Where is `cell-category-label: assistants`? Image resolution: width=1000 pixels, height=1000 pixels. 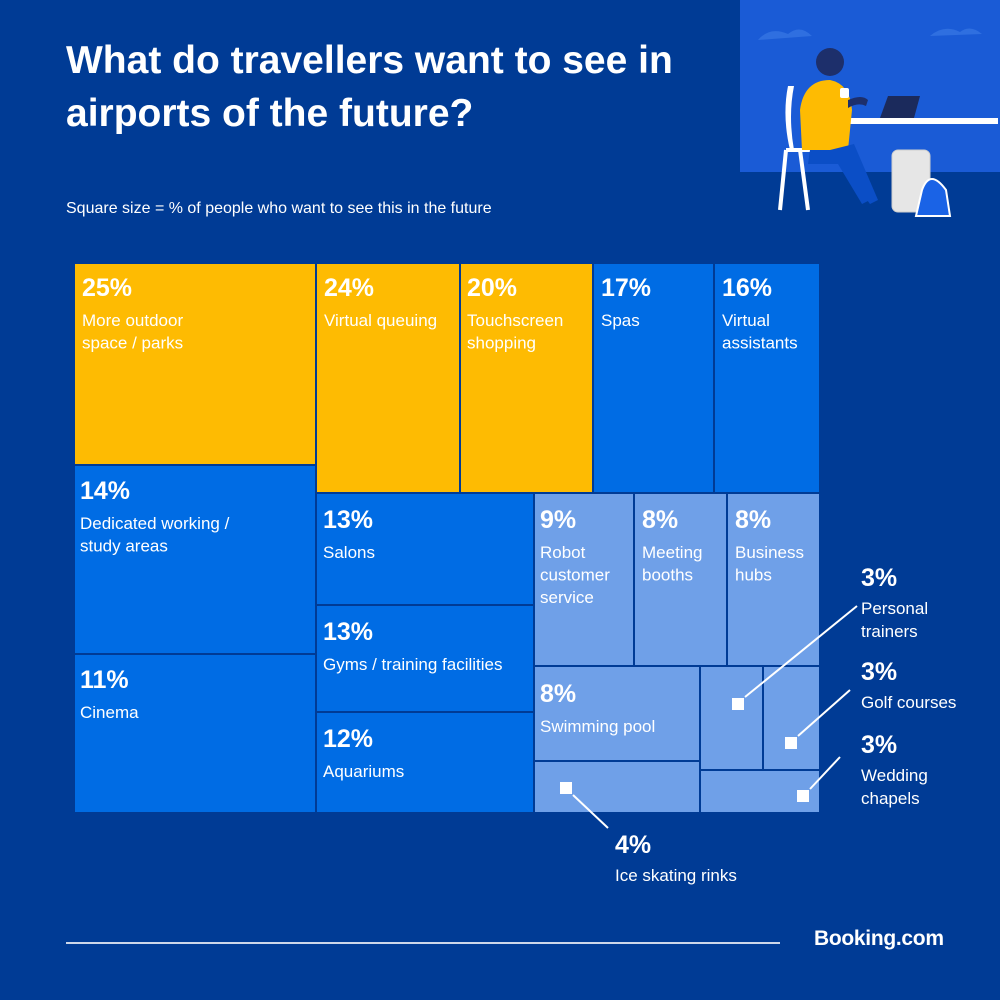
cell-category-label: assistants is located at coordinates (760, 343).